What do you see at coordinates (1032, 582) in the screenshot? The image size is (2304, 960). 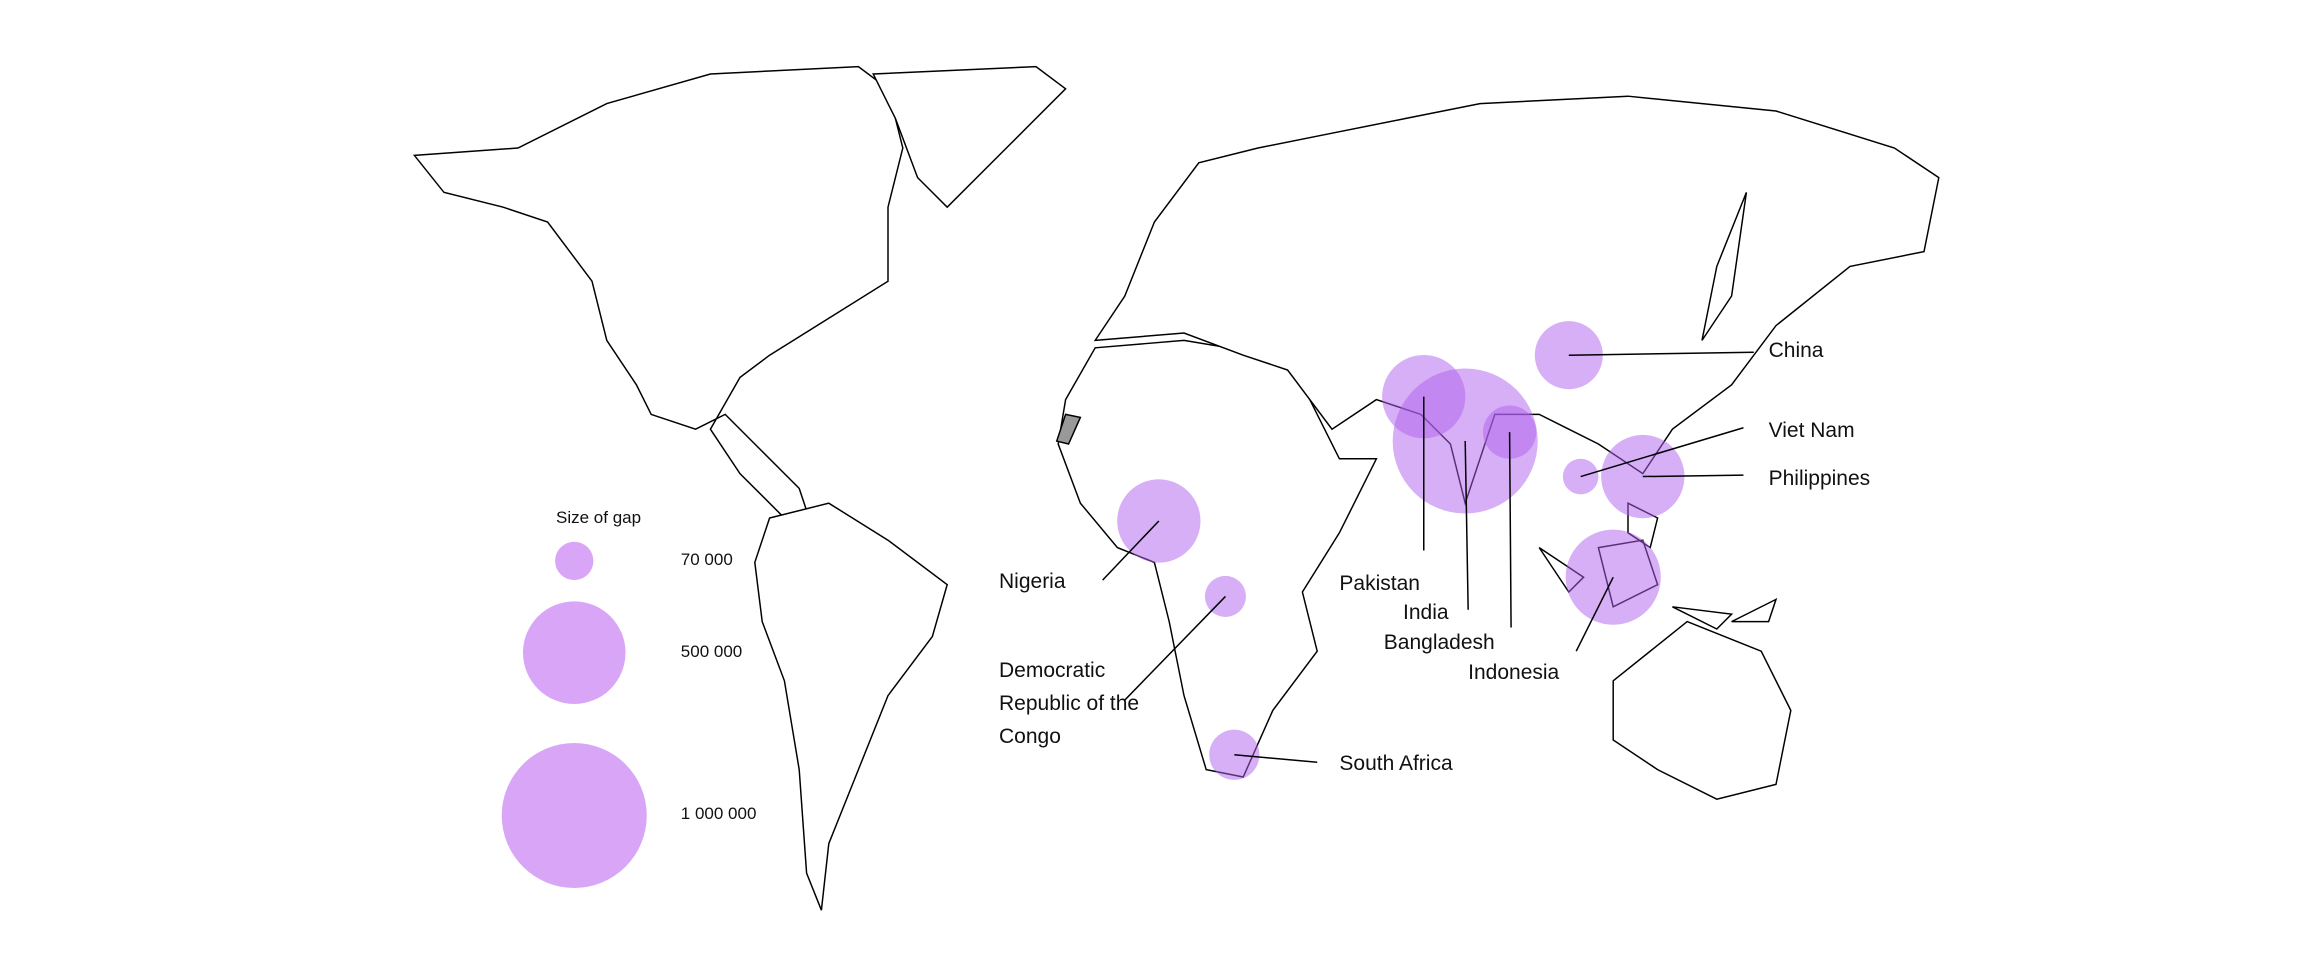 I see `country-label: Nigeria` at bounding box center [1032, 582].